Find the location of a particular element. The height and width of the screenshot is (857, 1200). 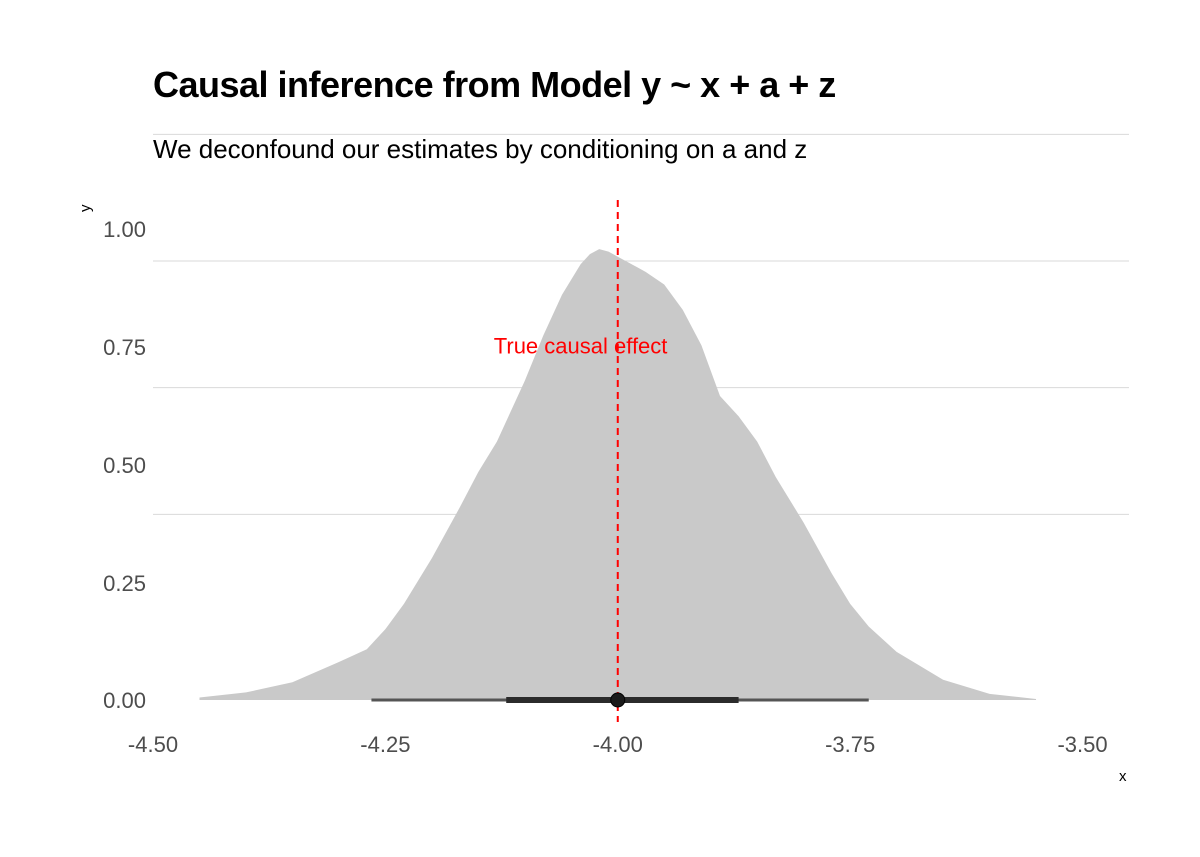

y-tick-label: 0.25 is located at coordinates (124, 583).